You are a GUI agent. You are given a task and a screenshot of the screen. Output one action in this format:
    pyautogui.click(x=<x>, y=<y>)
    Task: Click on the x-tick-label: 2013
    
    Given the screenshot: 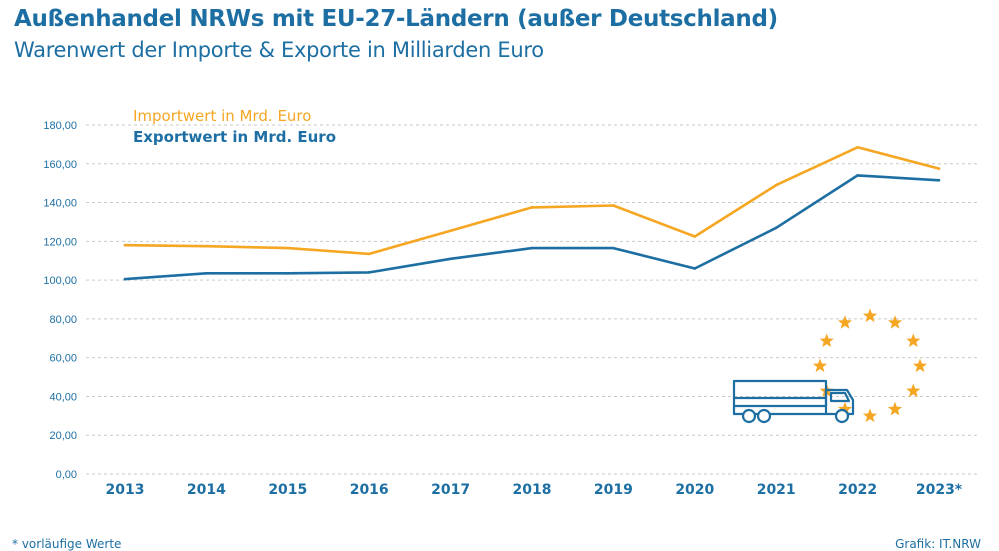 What is the action you would take?
    pyautogui.click(x=125, y=490)
    